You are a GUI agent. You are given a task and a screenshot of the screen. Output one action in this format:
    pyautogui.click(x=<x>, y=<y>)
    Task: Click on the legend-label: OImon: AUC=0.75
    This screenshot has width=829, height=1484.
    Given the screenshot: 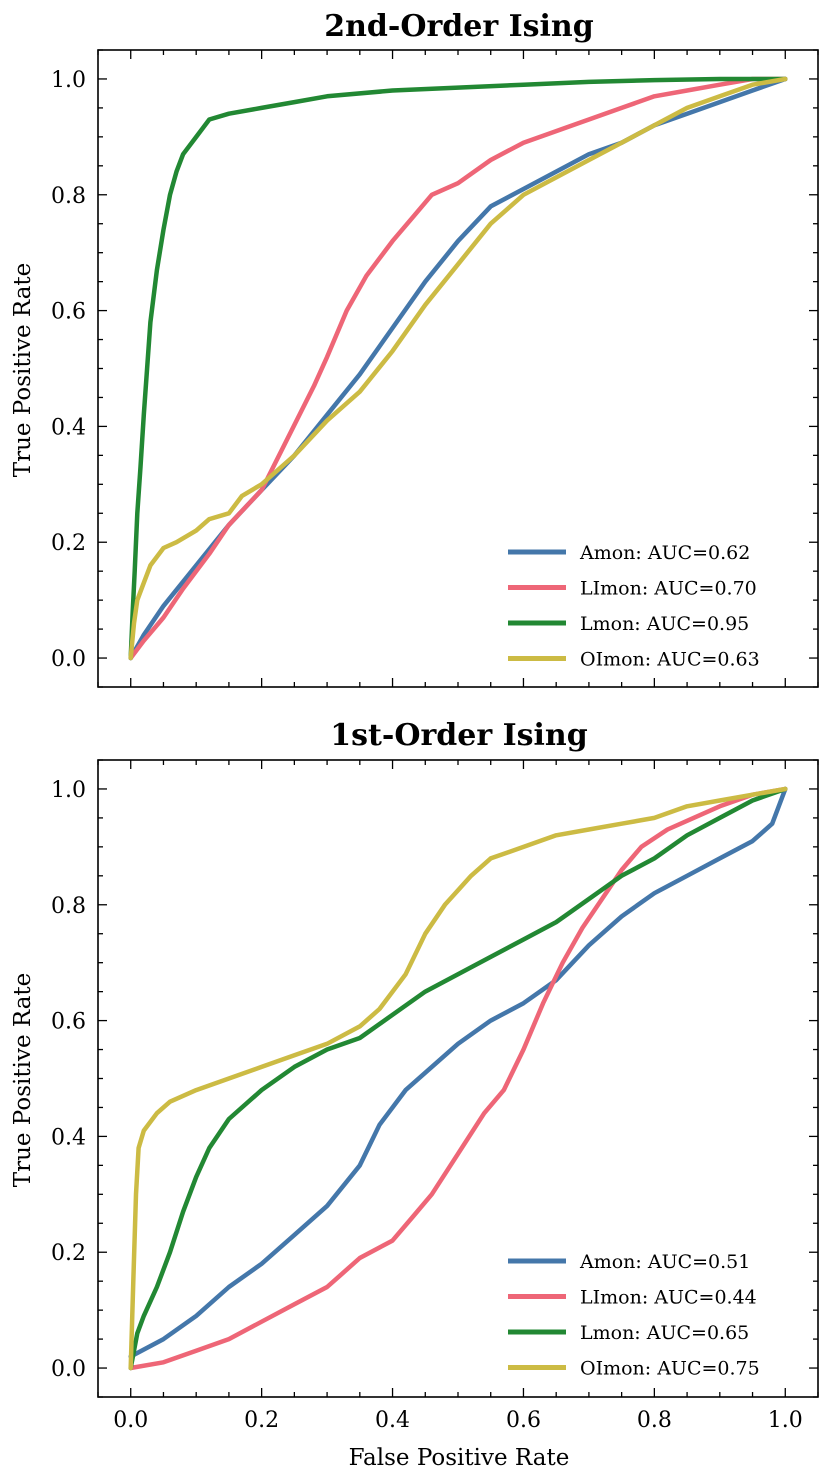 What is the action you would take?
    pyautogui.click(x=670, y=1369)
    